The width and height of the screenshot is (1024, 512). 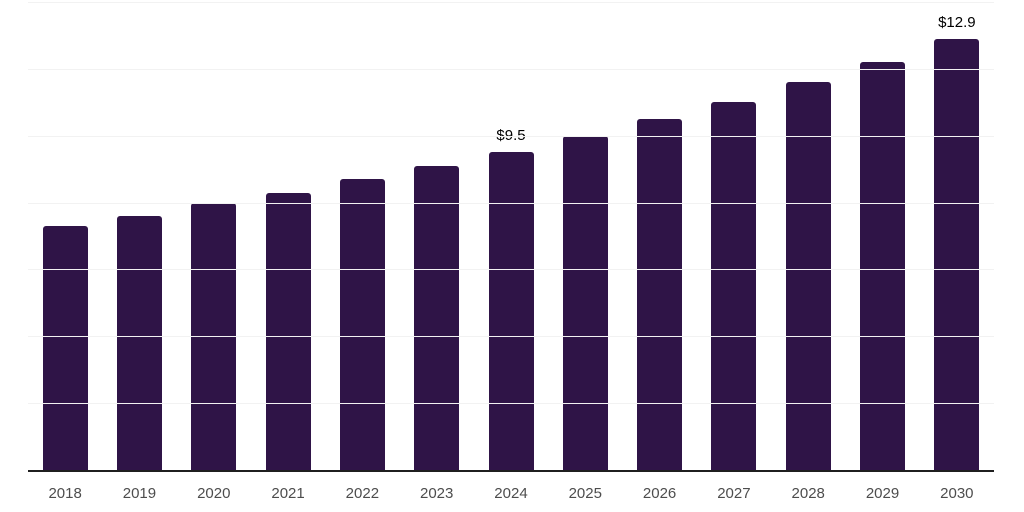 I want to click on bar-2023, so click(x=437, y=317).